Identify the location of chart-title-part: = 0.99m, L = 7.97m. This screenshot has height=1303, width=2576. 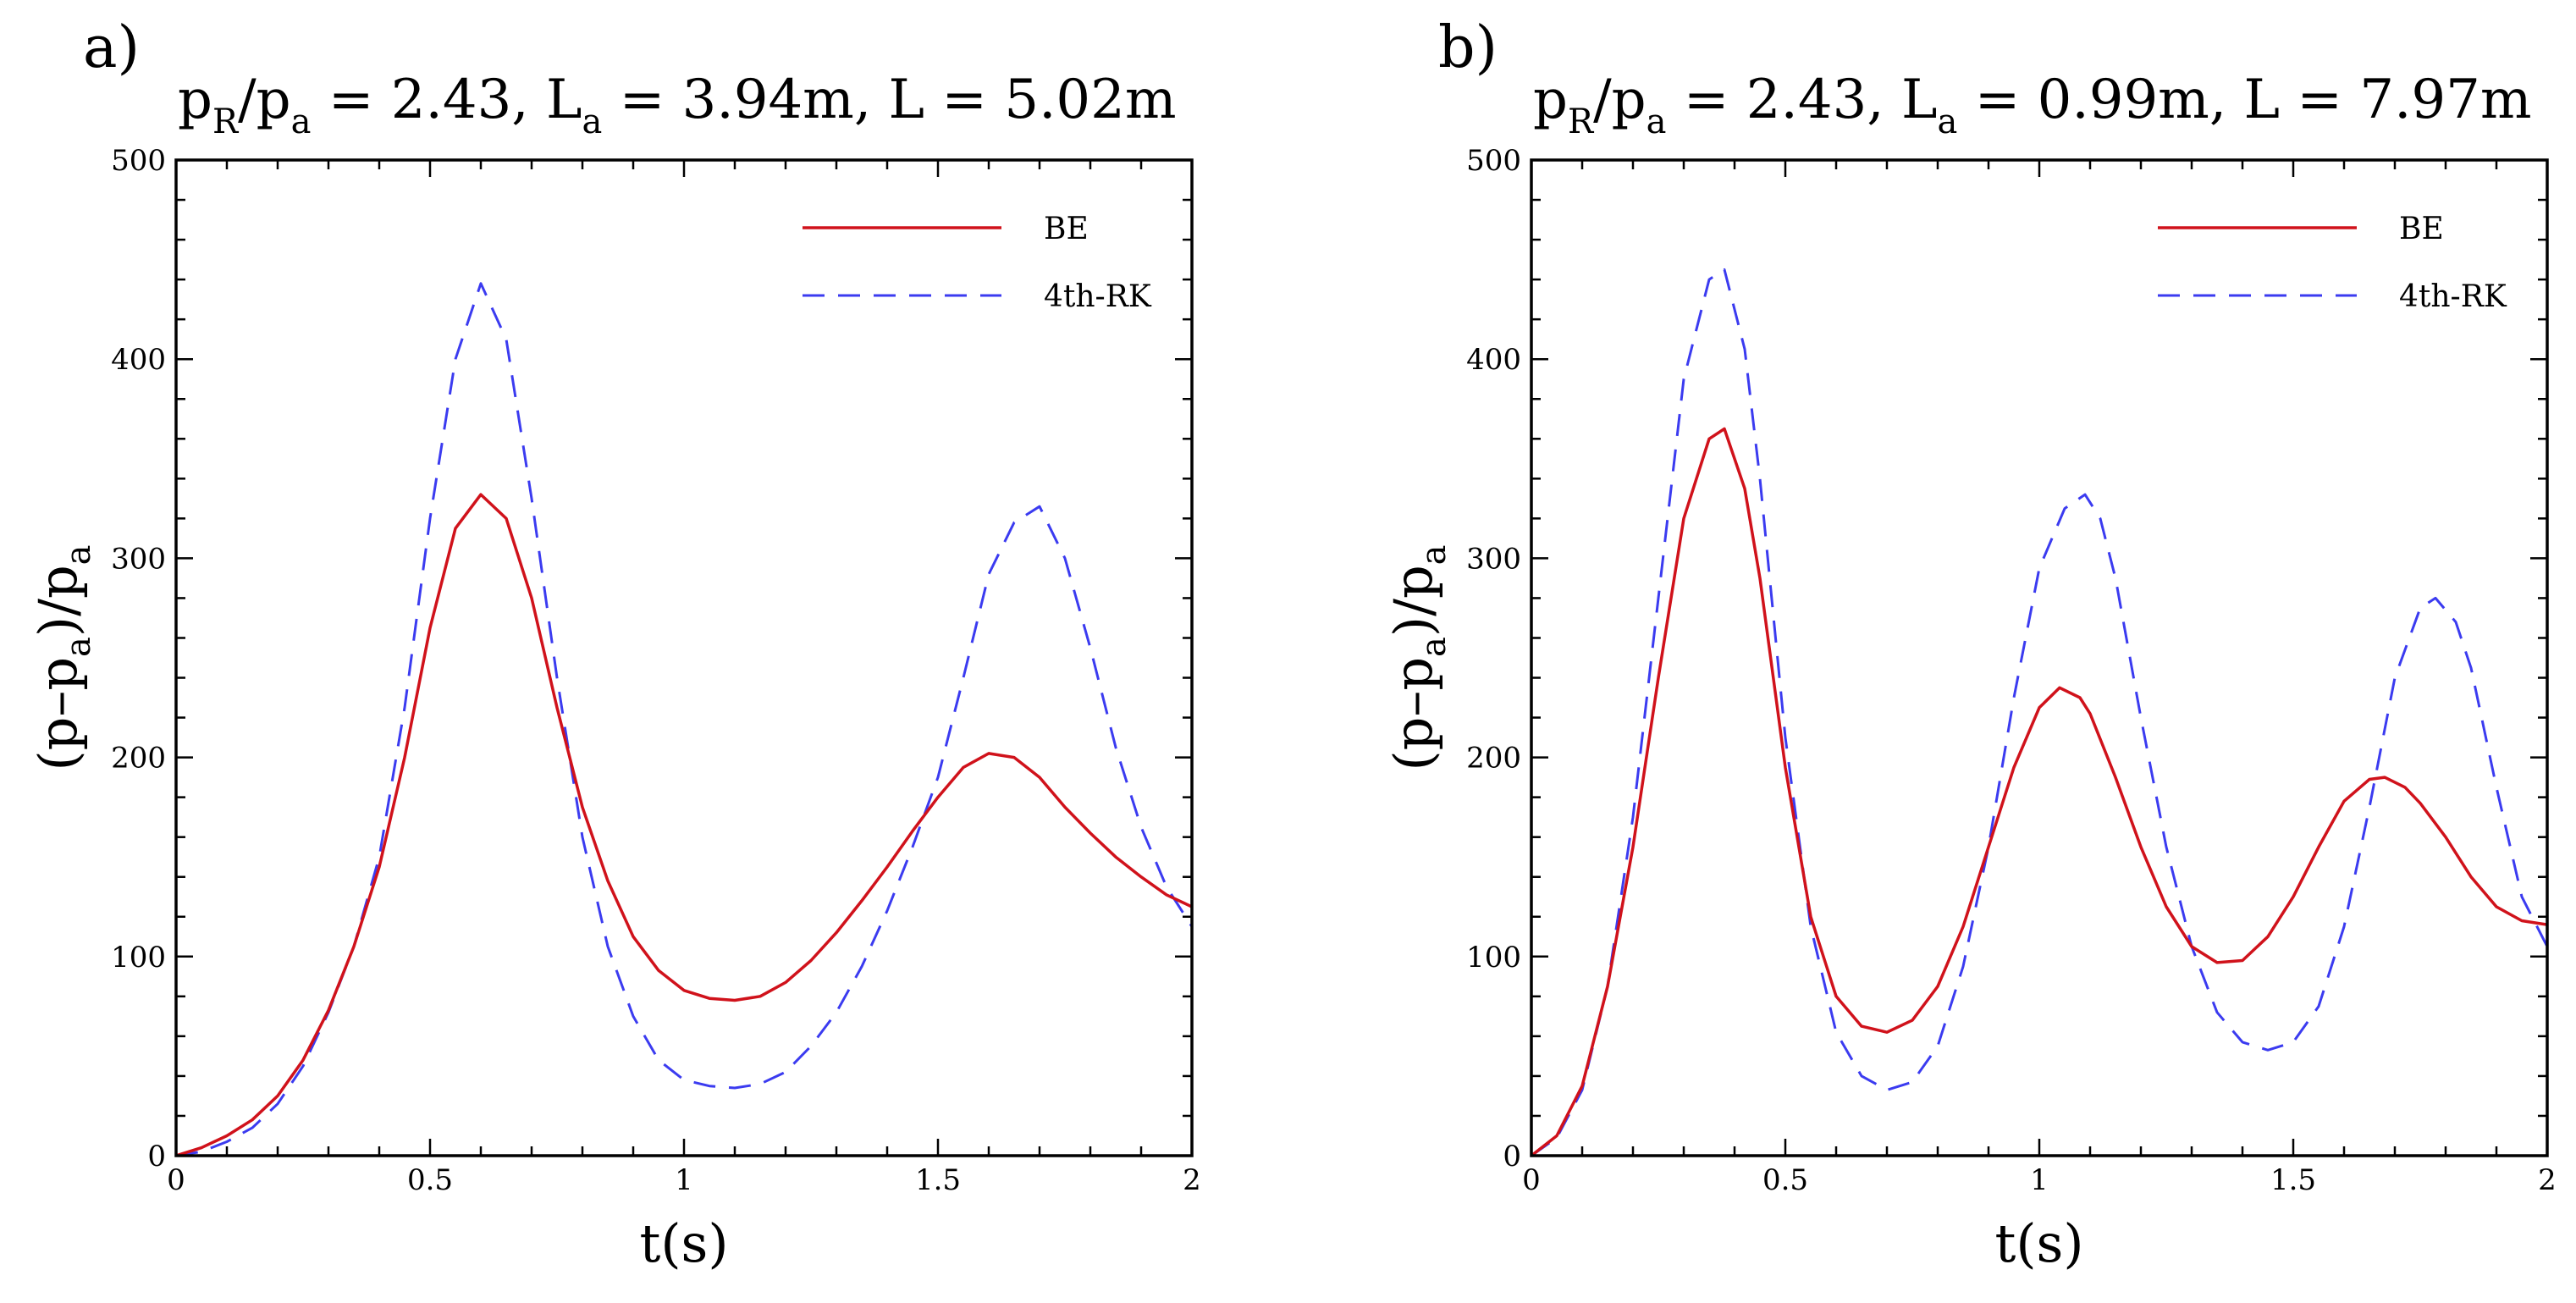
(2244, 100).